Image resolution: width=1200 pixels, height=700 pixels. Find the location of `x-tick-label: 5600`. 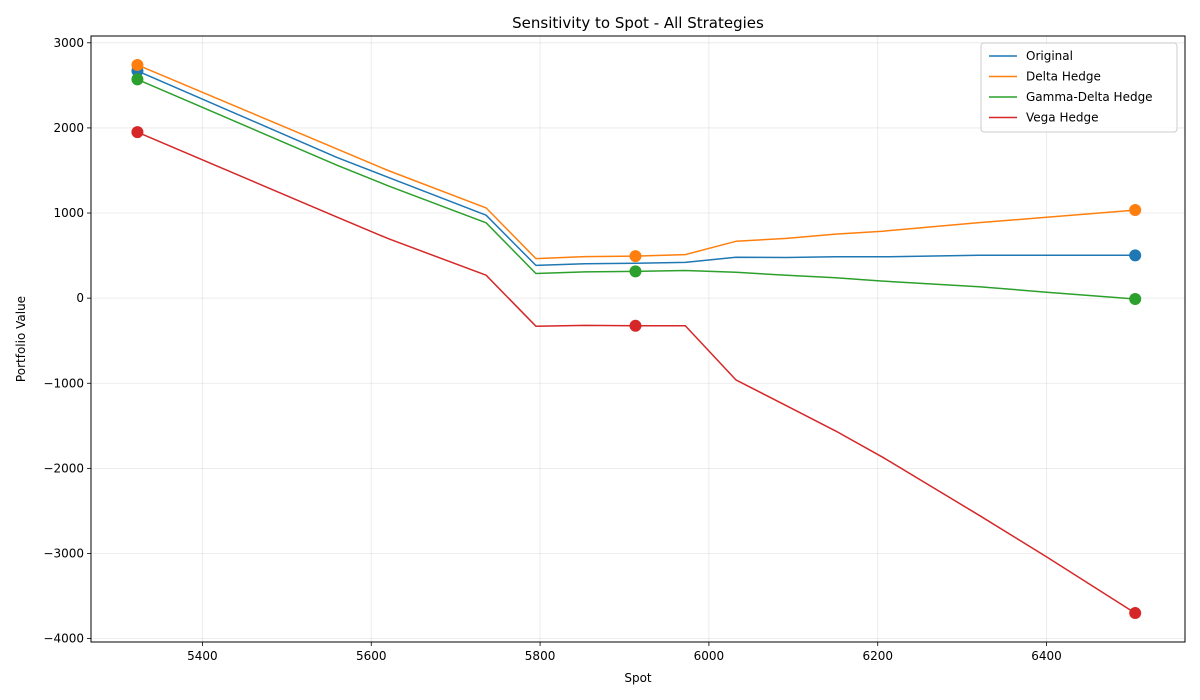

x-tick-label: 5600 is located at coordinates (371, 656).